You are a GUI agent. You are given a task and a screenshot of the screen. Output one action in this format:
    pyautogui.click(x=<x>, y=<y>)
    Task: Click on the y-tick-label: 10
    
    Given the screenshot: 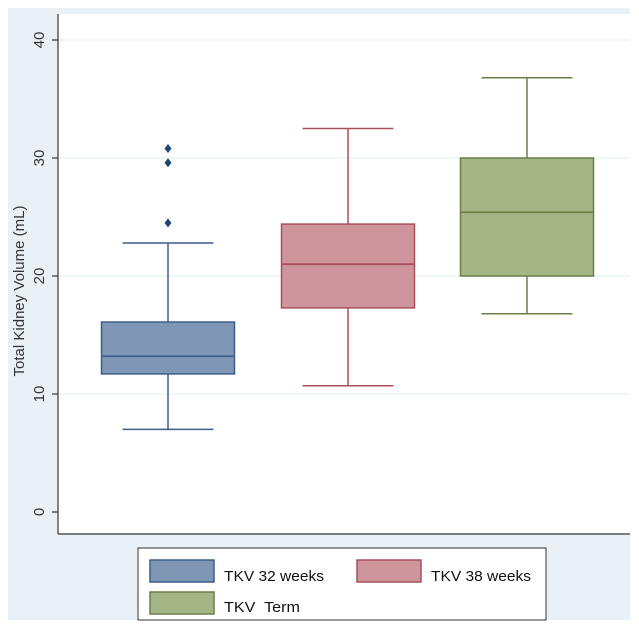 What is the action you would take?
    pyautogui.click(x=39, y=394)
    